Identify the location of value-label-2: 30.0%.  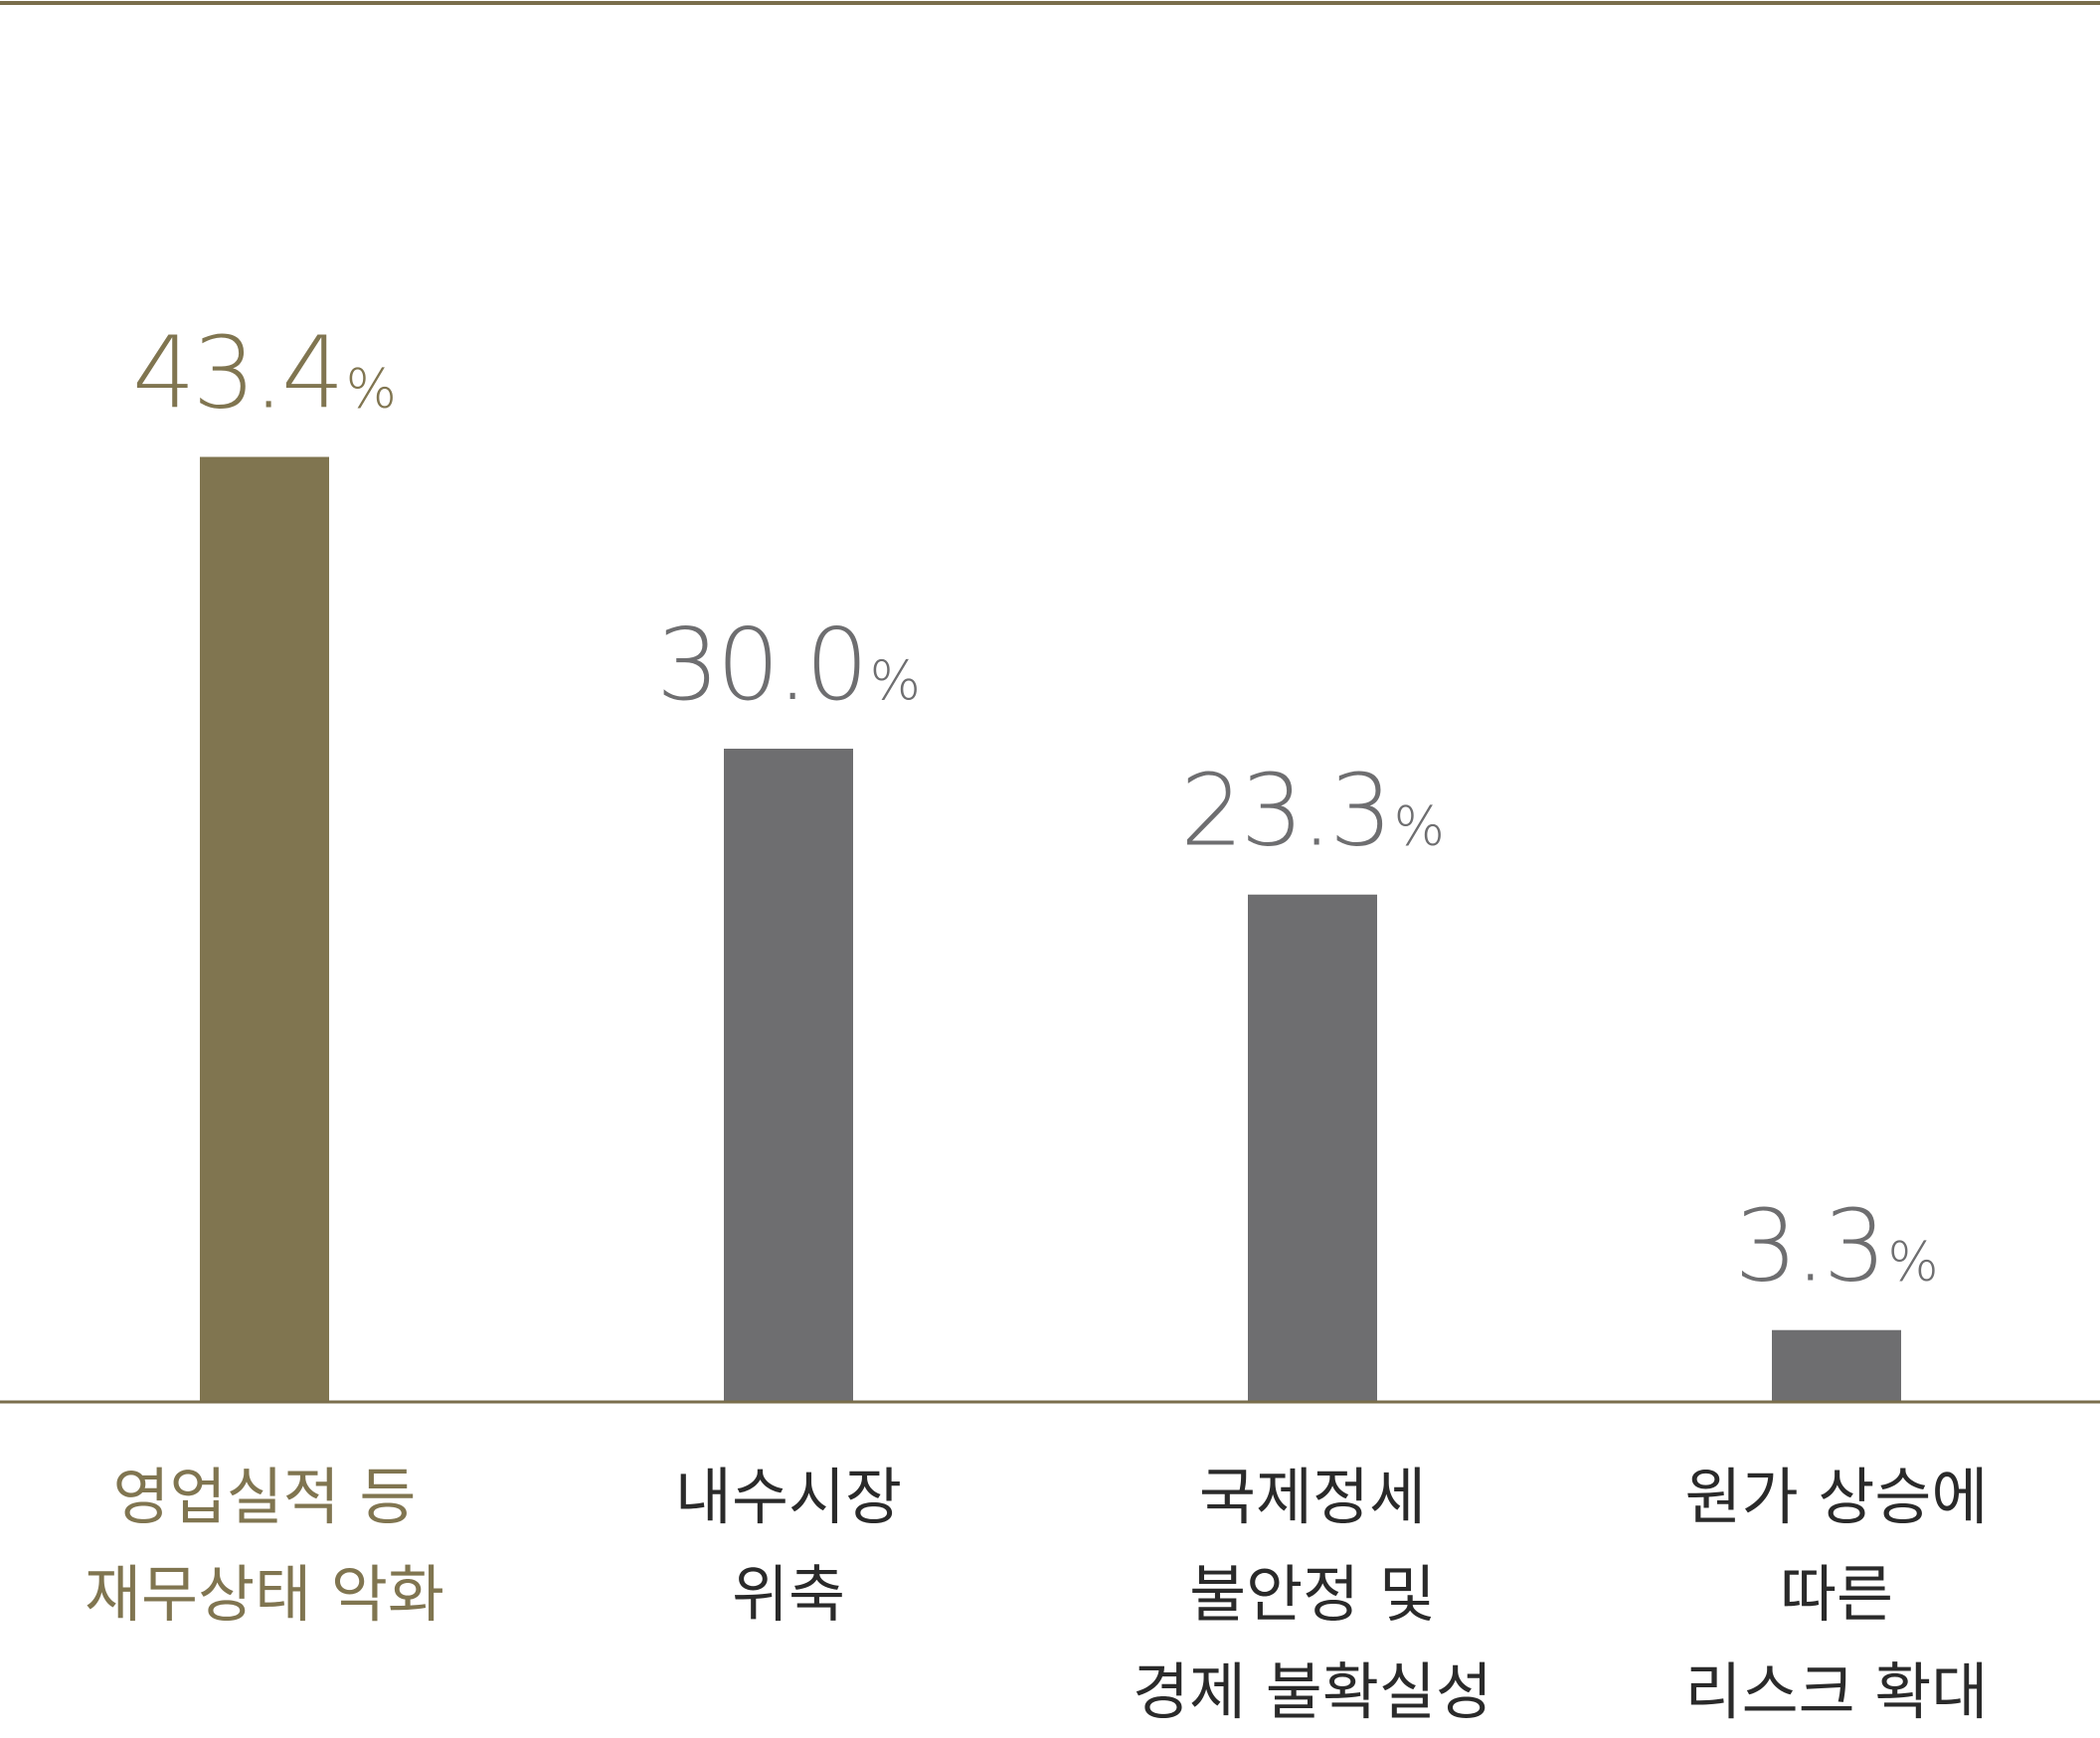
(788, 665).